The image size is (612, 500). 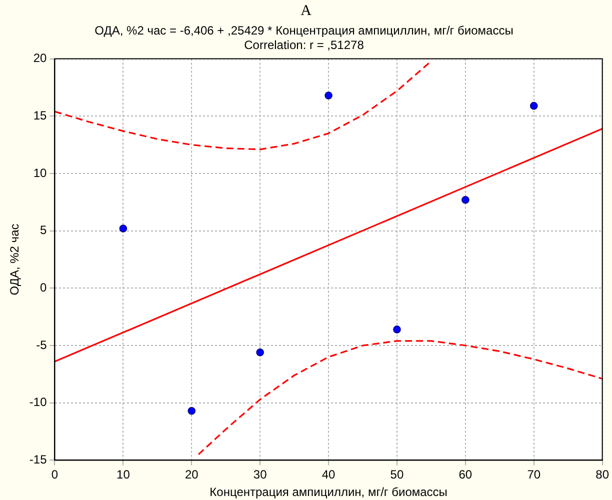 What do you see at coordinates (38, 402) in the screenshot?
I see `y-tick-label: -10` at bounding box center [38, 402].